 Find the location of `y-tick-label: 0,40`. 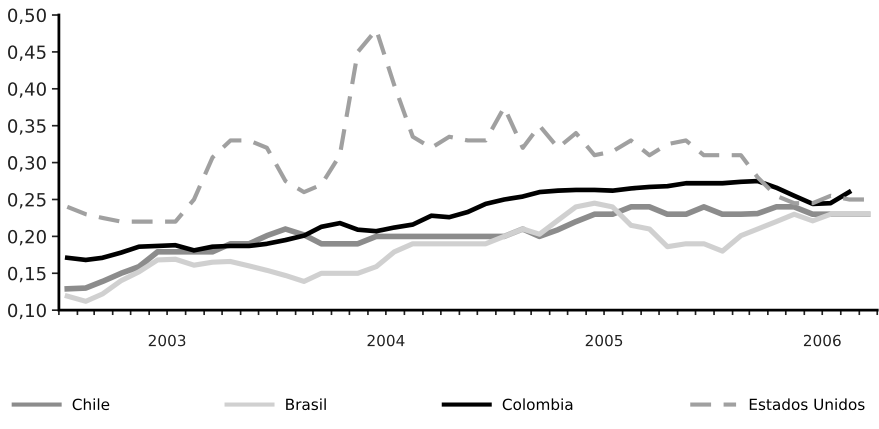

y-tick-label: 0,40 is located at coordinates (27, 90).